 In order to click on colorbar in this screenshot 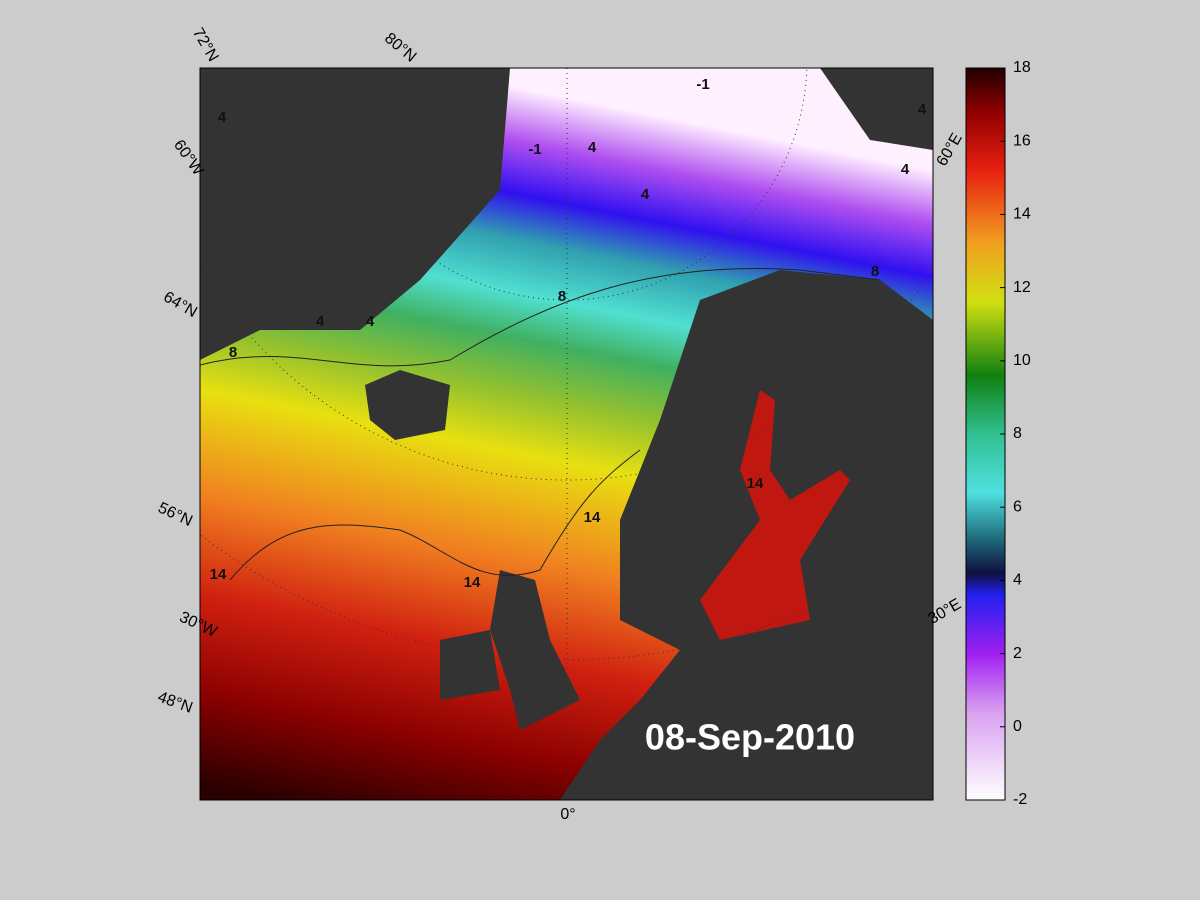, I will do `click(985, 434)`.